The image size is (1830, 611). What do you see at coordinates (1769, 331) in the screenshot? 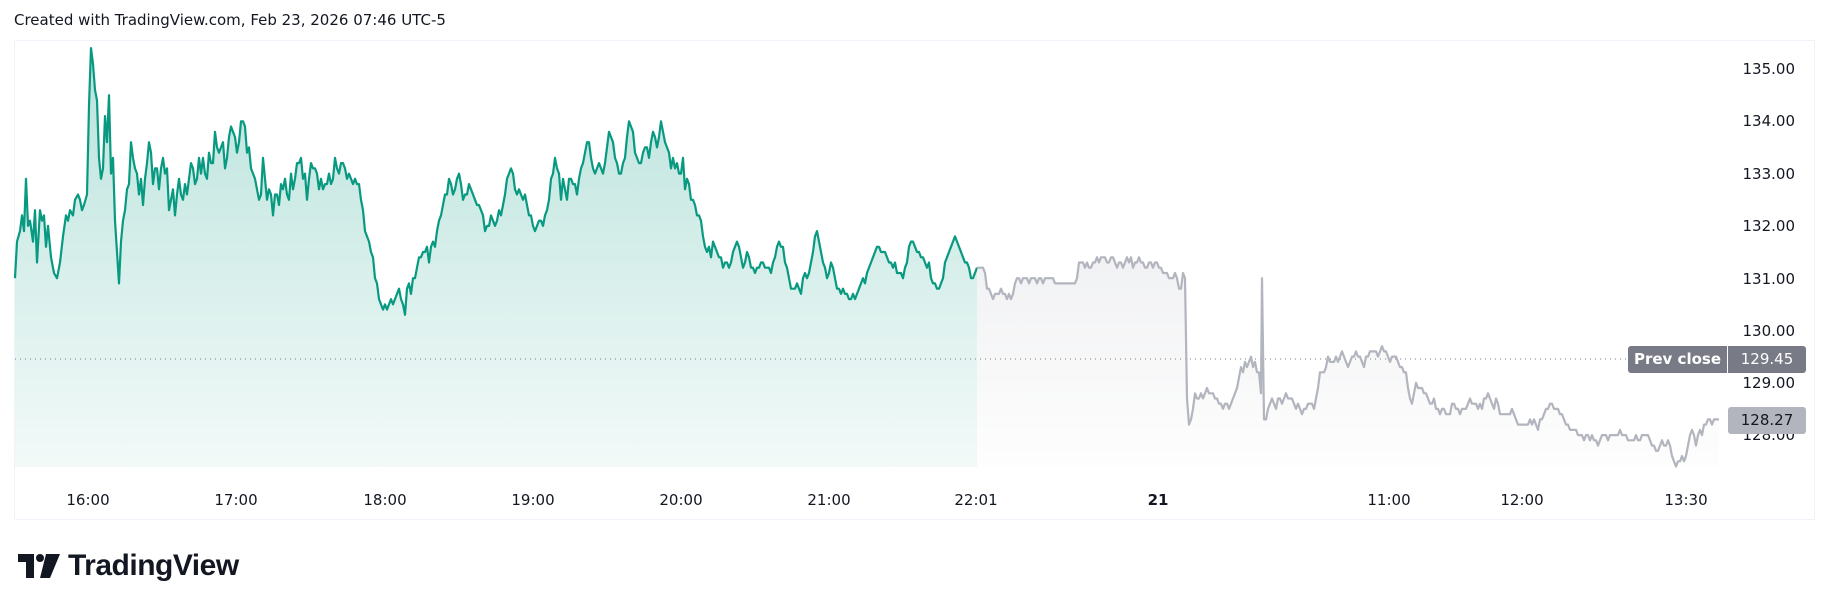
I see `y-tick-label: 130.00` at bounding box center [1769, 331].